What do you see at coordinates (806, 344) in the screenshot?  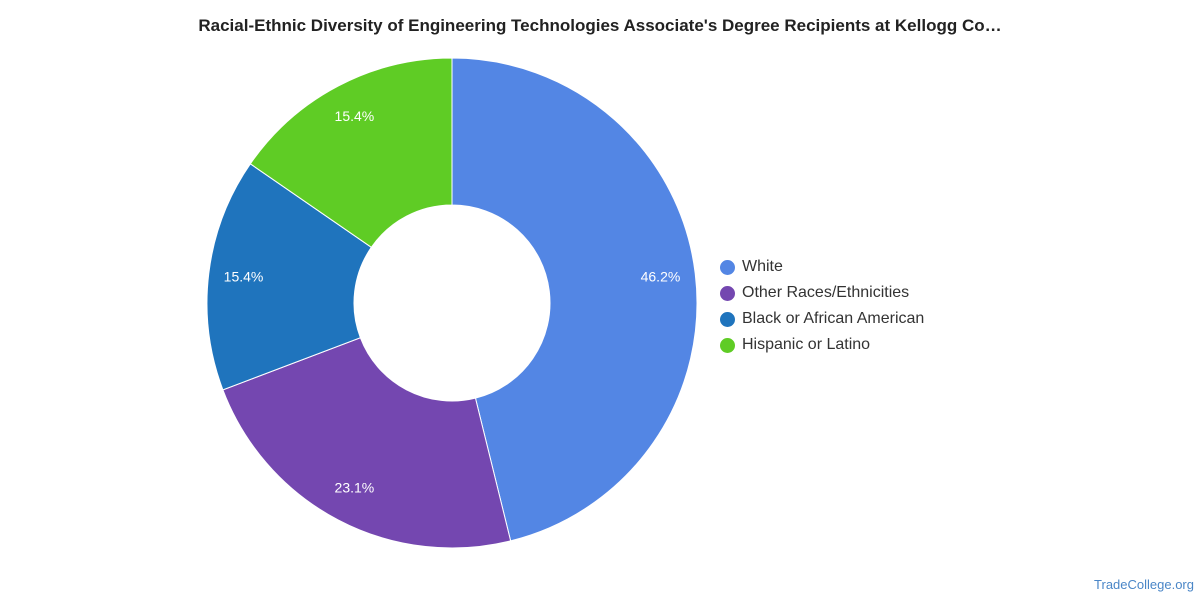 I see `legend-label-hispanic: Hispanic or Latino` at bounding box center [806, 344].